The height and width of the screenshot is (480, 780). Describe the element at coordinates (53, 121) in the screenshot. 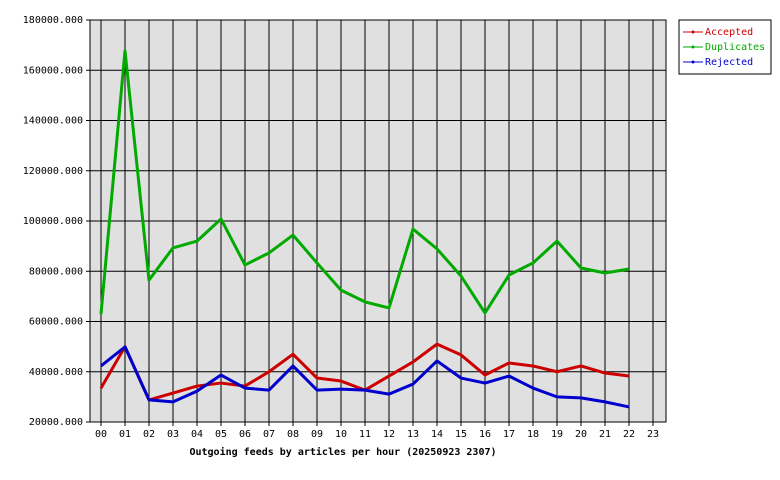

I see `y-tick-label: 140000.000` at that location.